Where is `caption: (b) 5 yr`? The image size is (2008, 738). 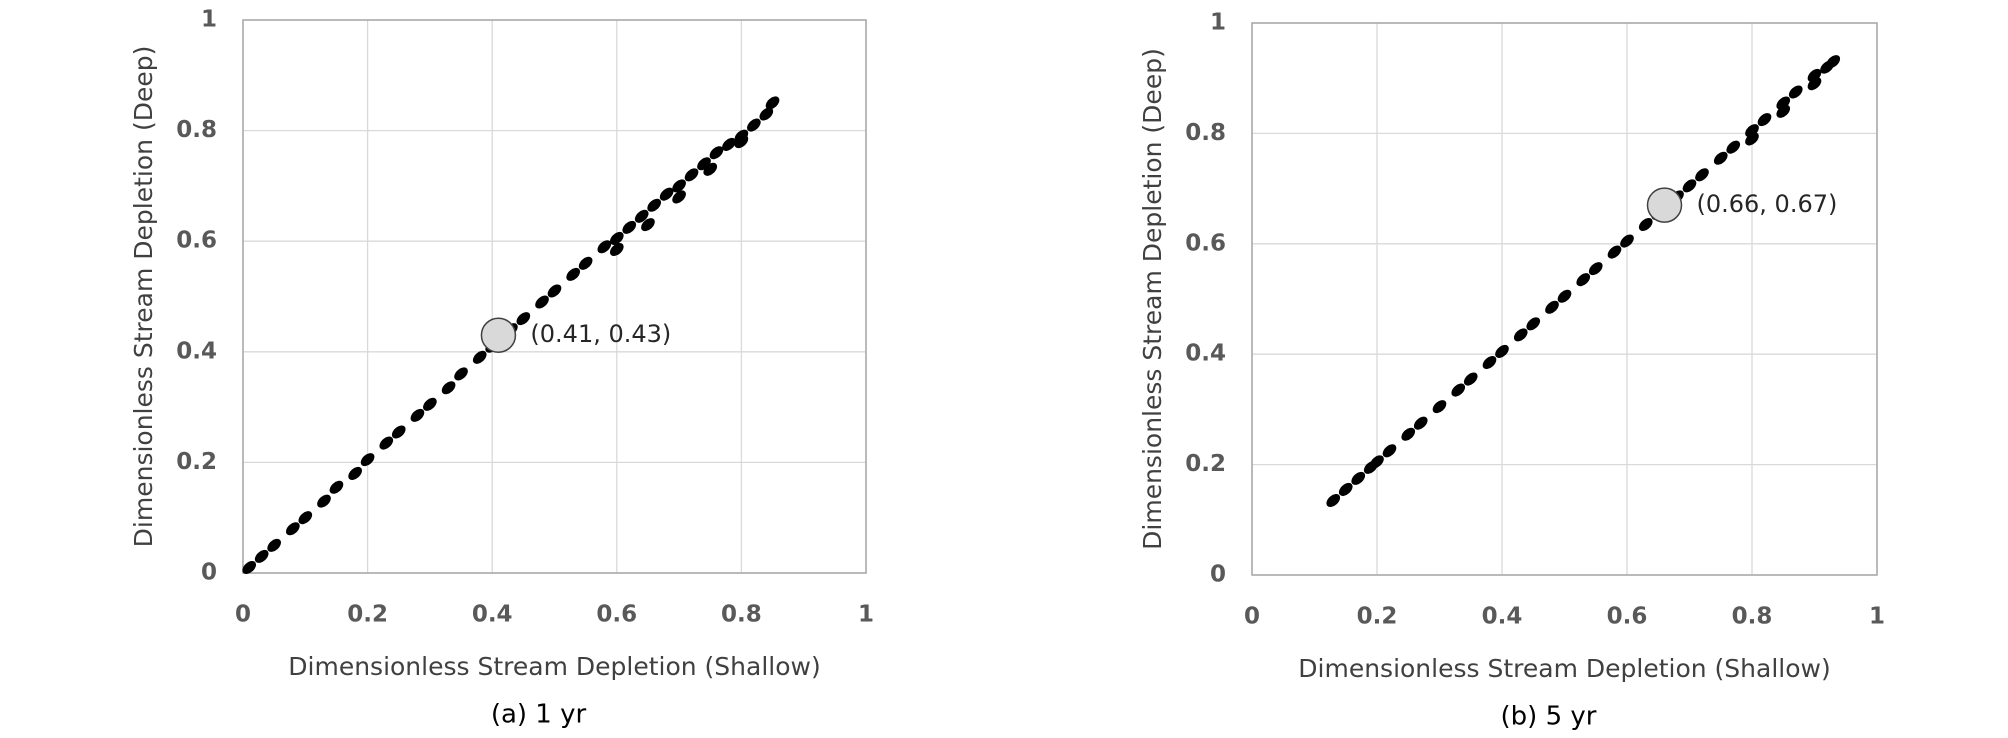 caption: (b) 5 yr is located at coordinates (1549, 717).